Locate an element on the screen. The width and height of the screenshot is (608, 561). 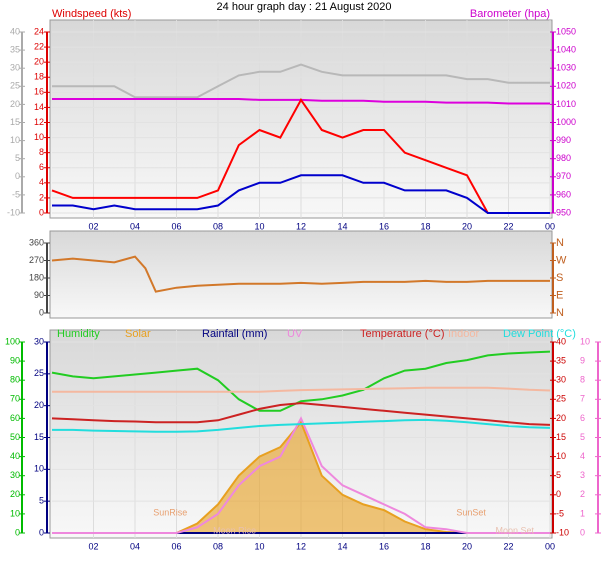
x-tick-label: 04 is located at coordinates (135, 226).